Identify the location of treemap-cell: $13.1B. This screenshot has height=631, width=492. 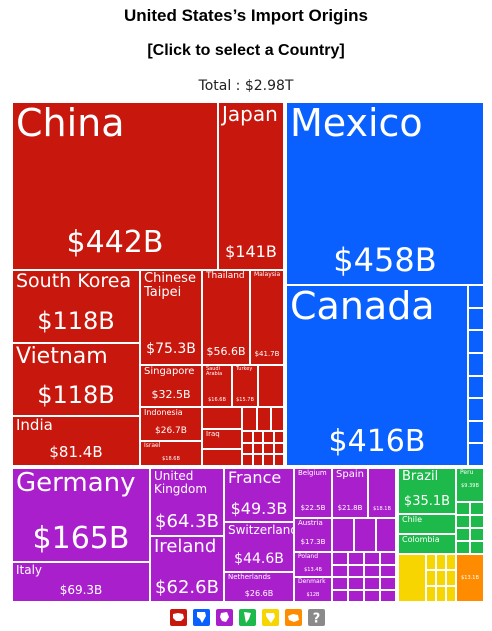
(470, 578).